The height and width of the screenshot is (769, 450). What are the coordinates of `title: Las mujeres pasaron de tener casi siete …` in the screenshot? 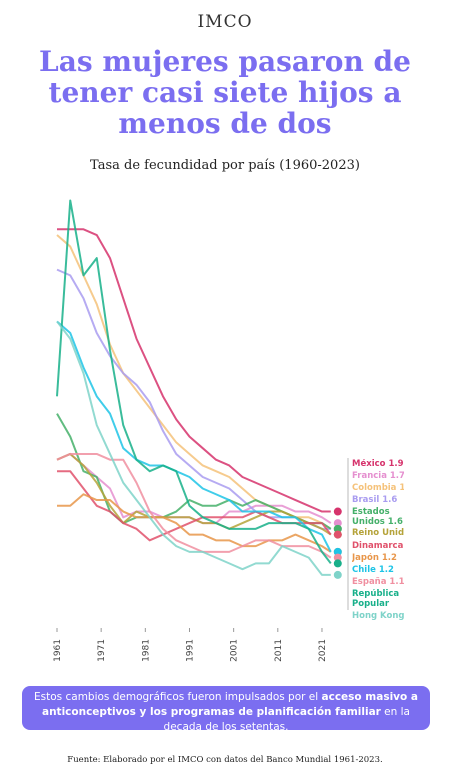 It's located at (225, 92).